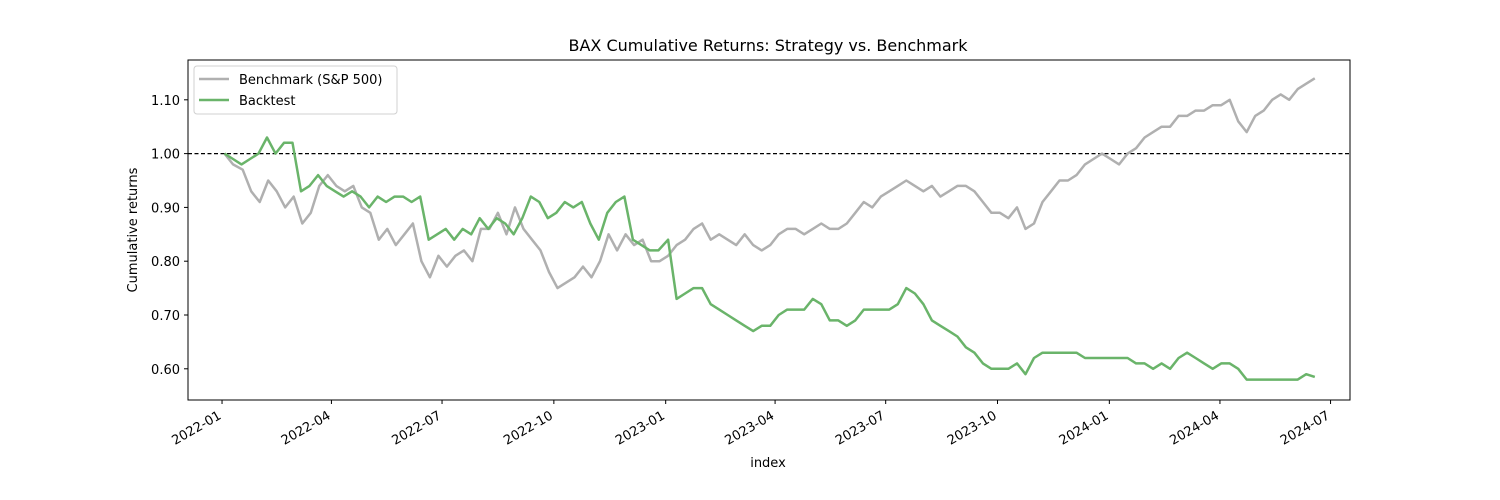 This screenshot has height=500, width=1500. I want to click on y-tick-label: 0.90, so click(165, 208).